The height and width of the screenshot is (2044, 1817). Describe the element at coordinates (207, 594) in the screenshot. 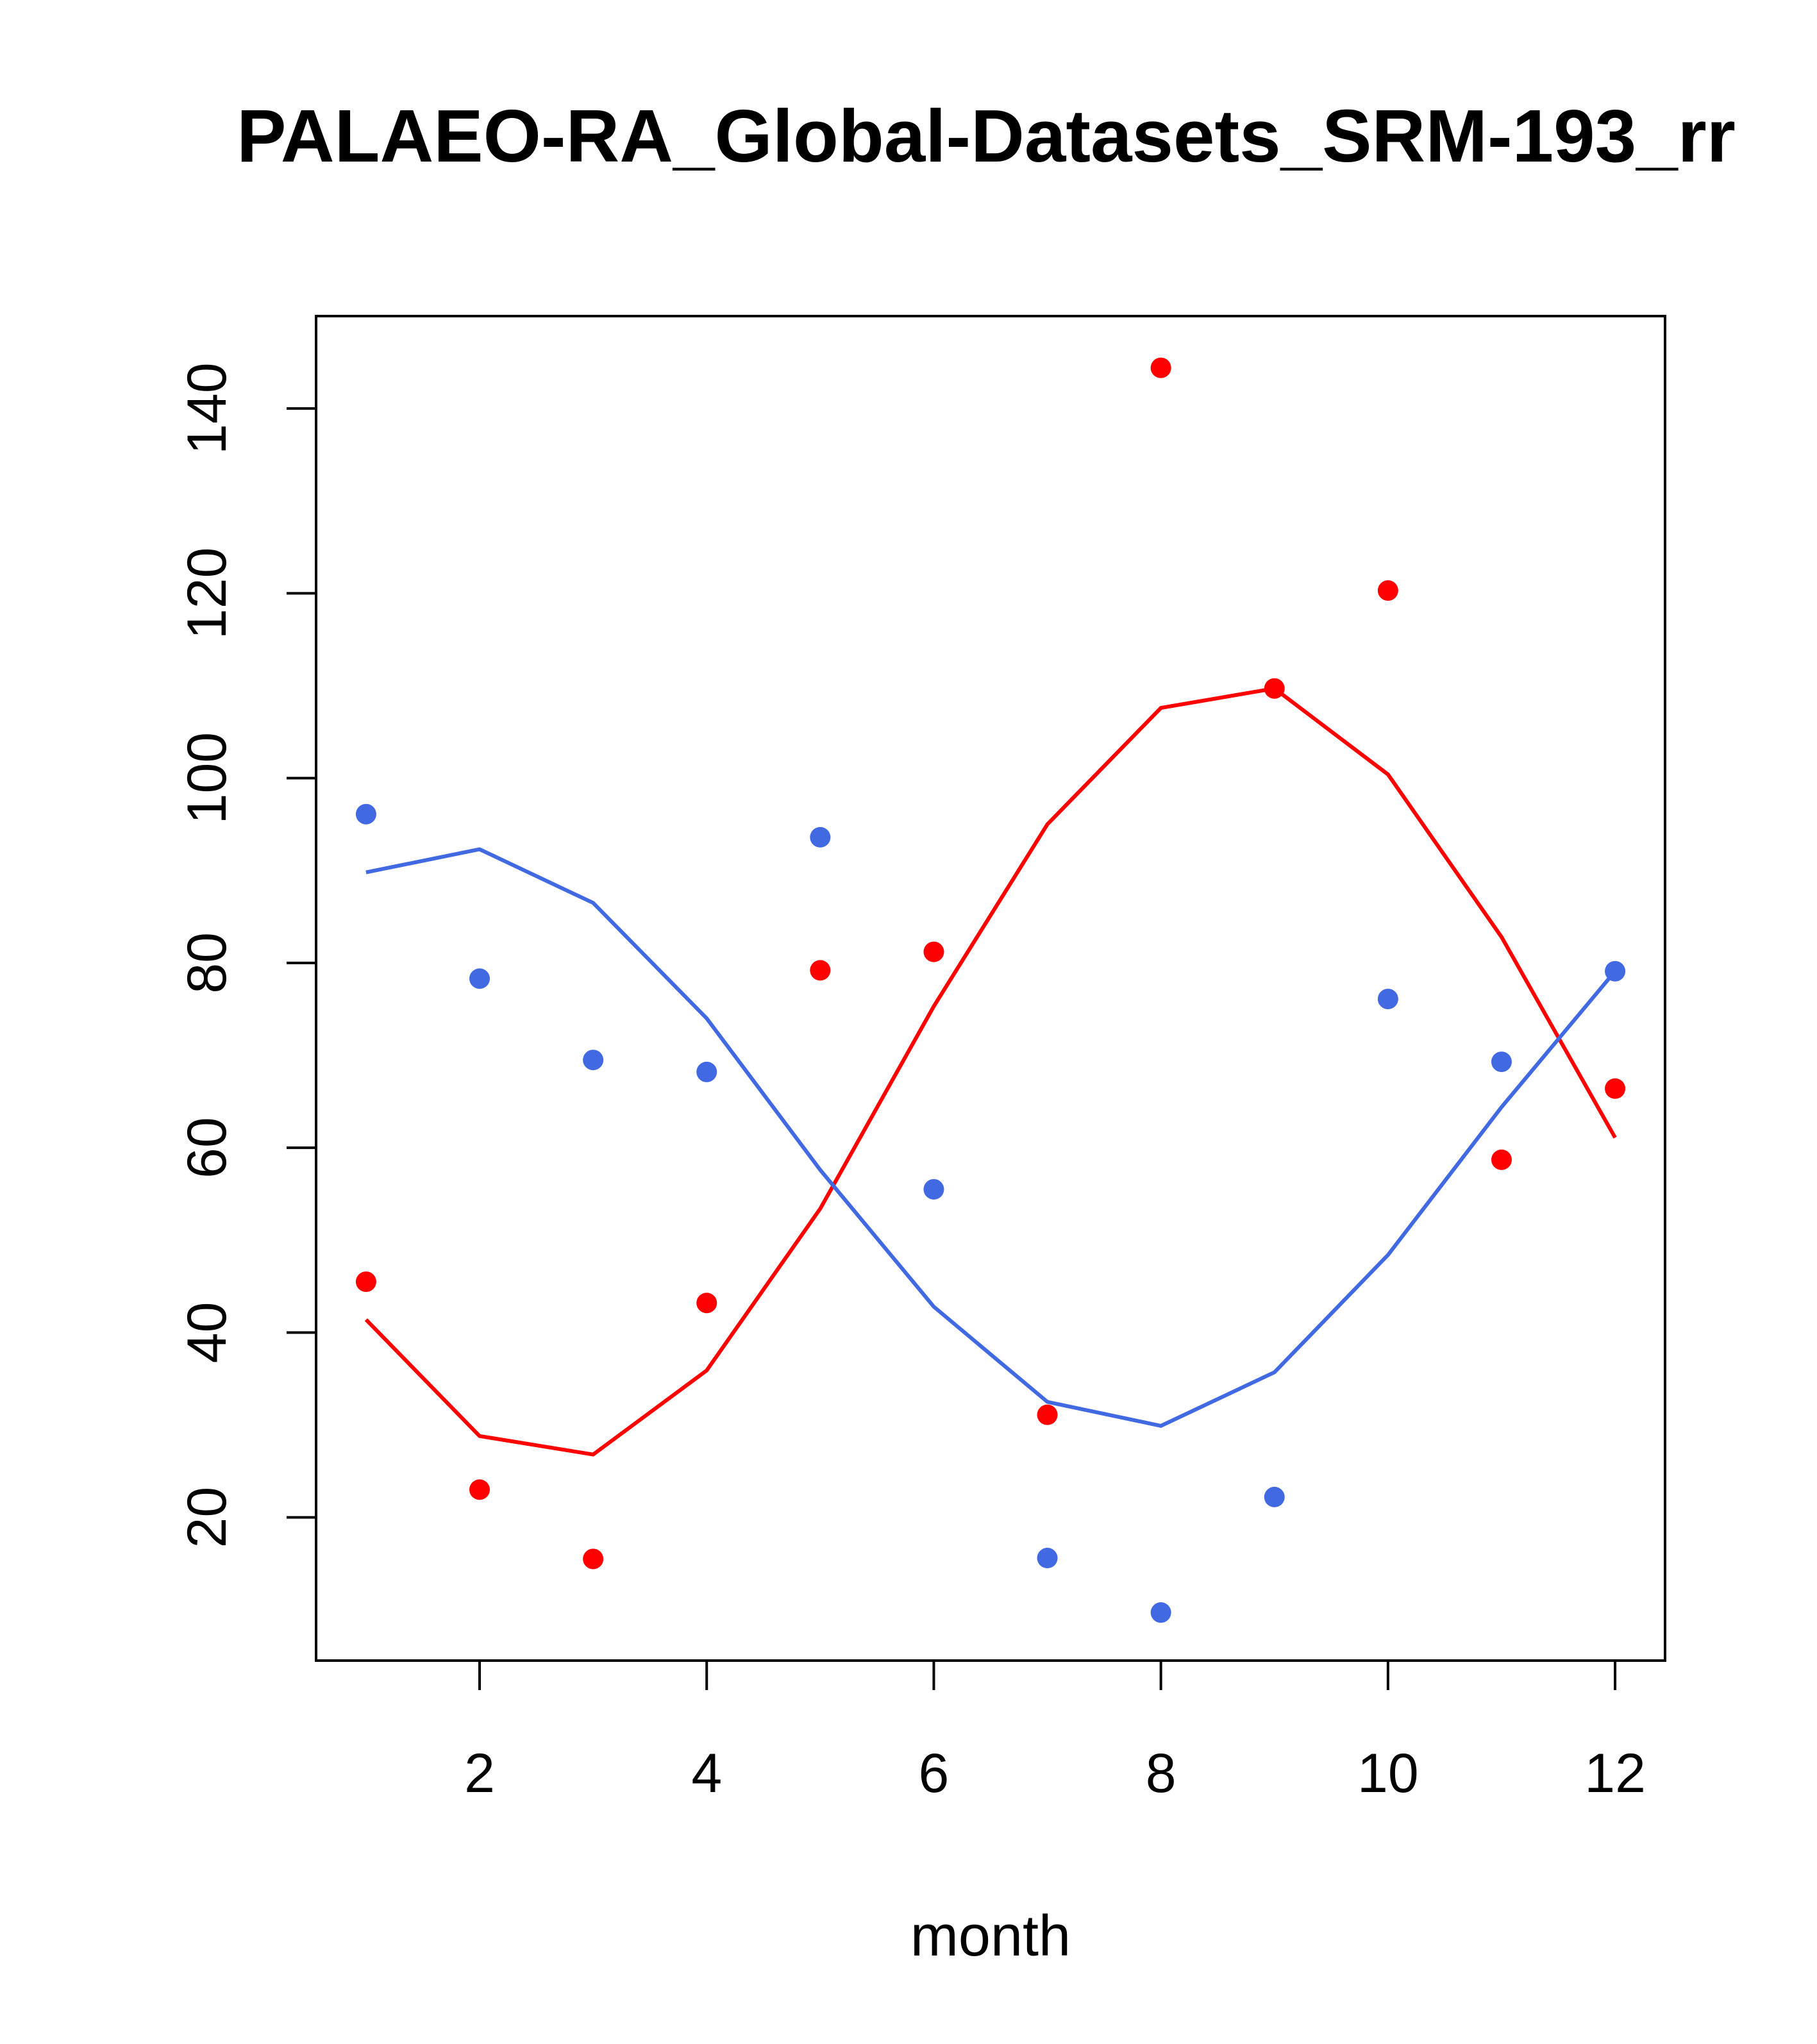

I see `y-tick-label: 120` at that location.